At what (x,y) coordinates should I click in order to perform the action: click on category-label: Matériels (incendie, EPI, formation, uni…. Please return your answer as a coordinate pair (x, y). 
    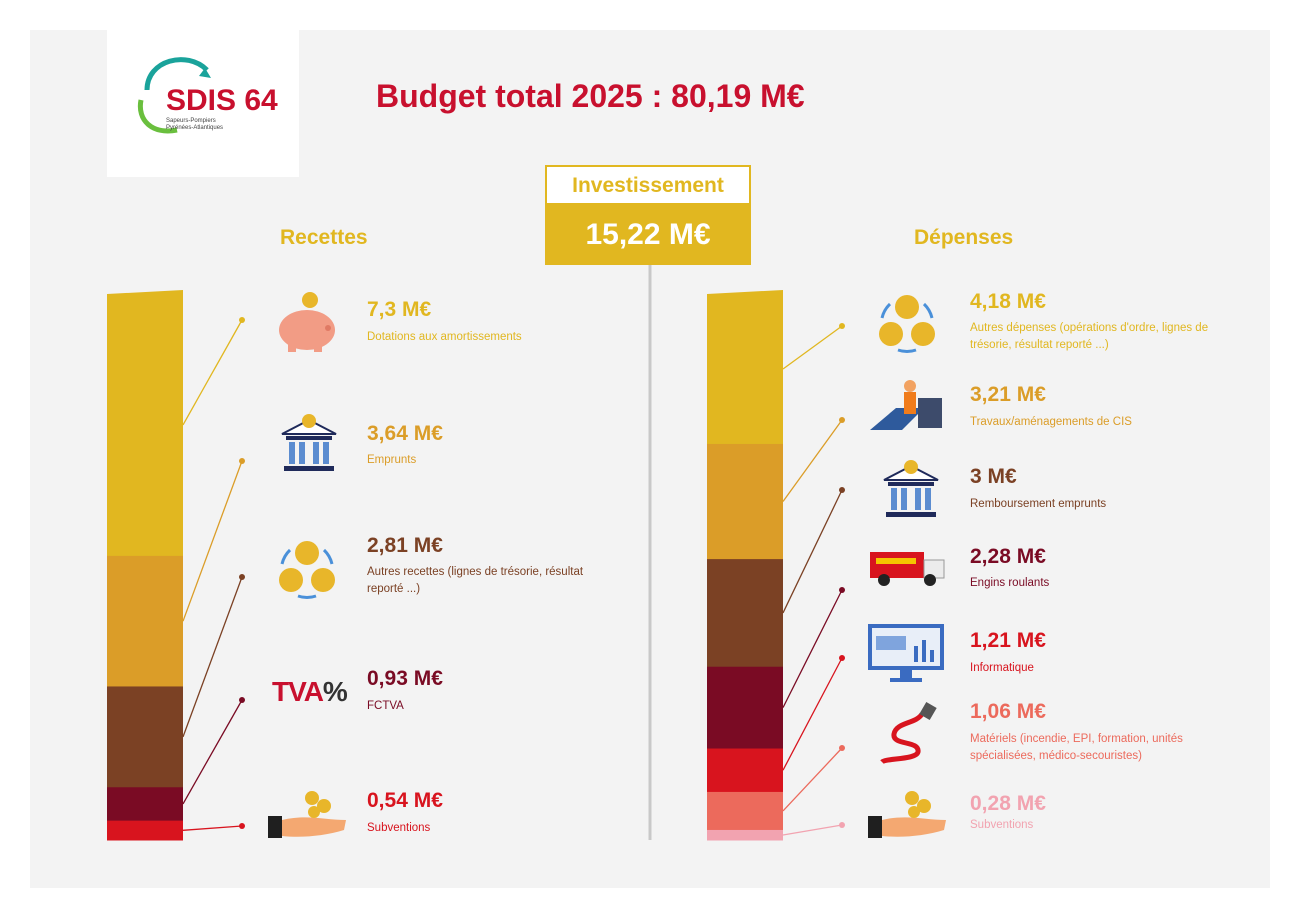
    Looking at the image, I should click on (1076, 747).